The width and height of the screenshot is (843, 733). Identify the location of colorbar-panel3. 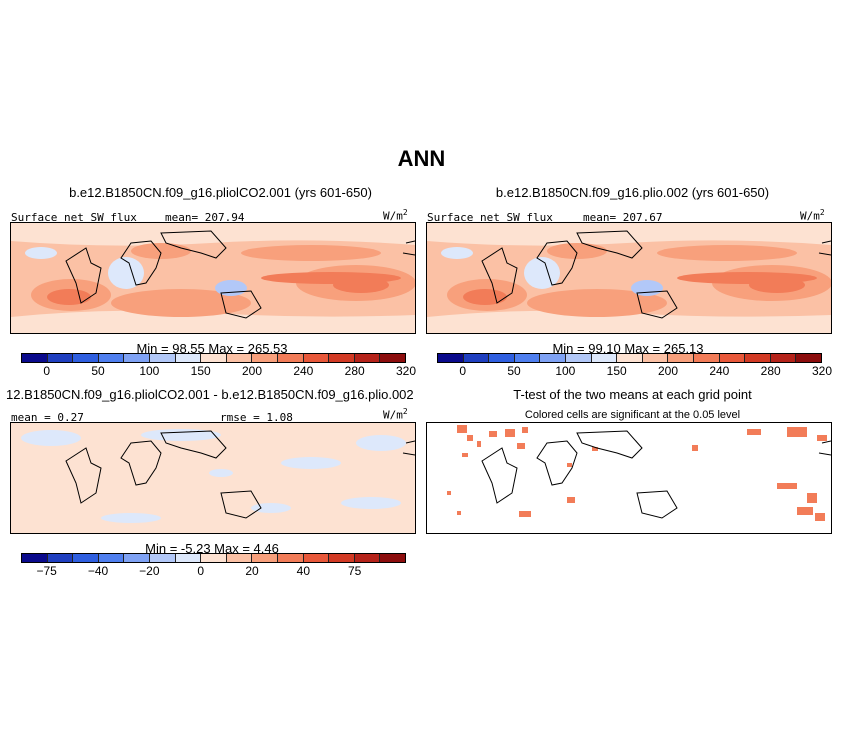
(213, 558).